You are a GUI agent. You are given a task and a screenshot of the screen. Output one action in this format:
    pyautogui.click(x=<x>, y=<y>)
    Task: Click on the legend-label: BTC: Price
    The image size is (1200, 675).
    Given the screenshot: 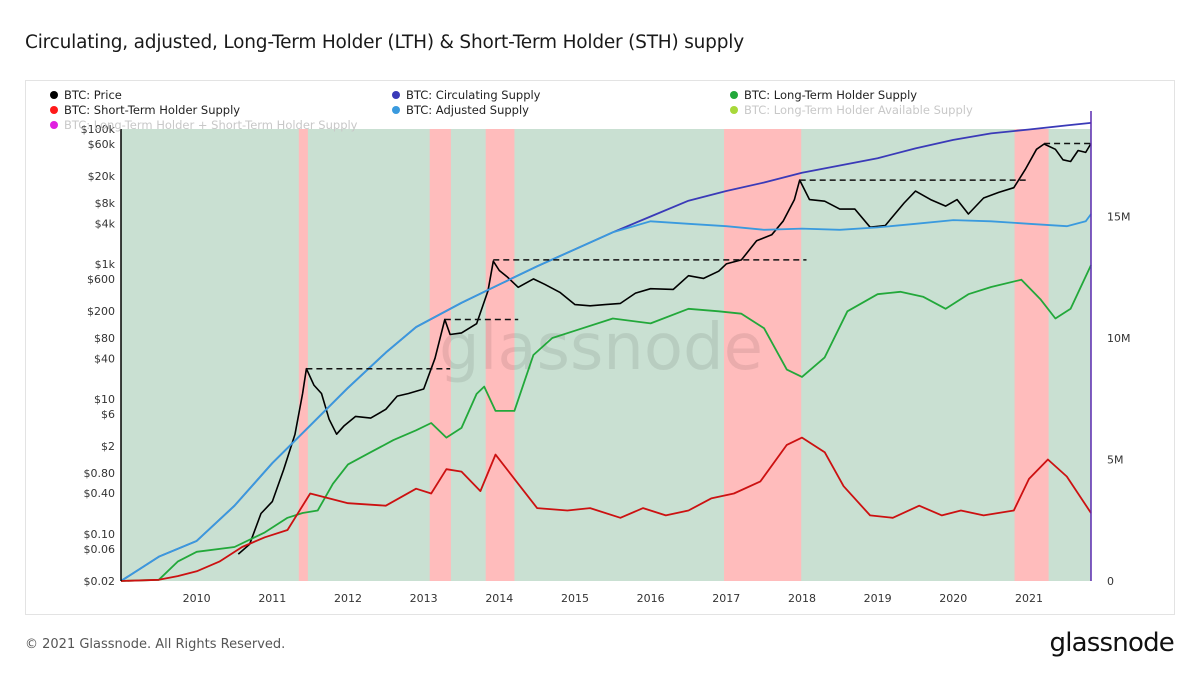 What is the action you would take?
    pyautogui.click(x=93, y=95)
    